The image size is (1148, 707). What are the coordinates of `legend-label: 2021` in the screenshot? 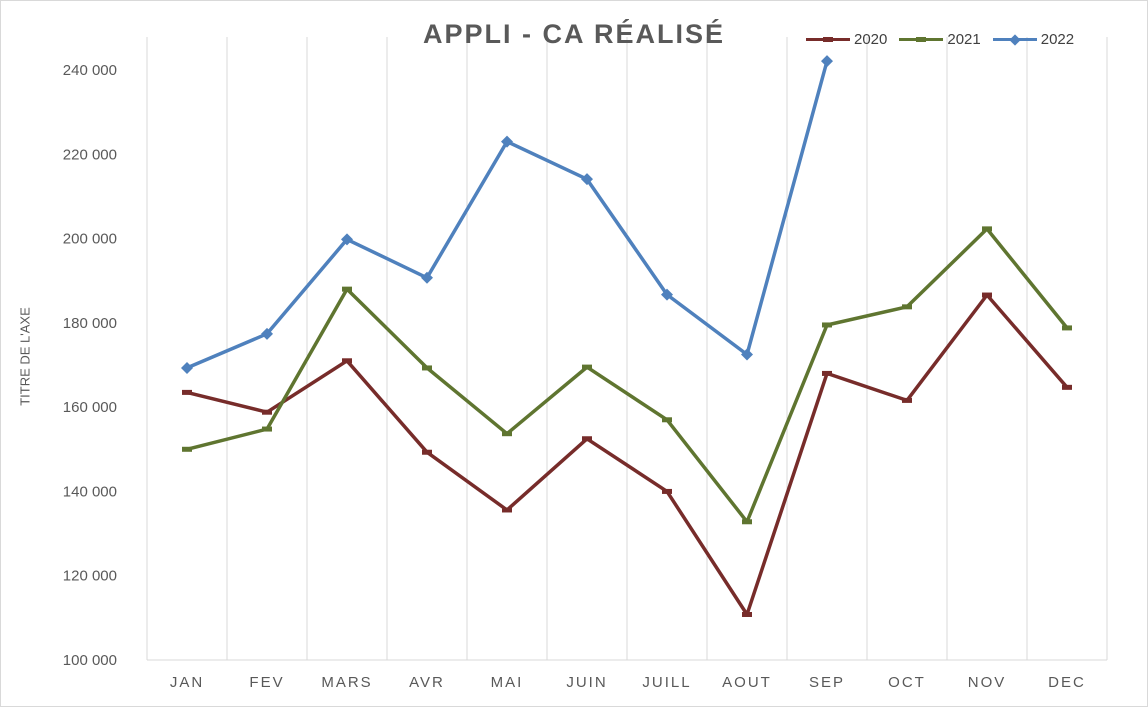 It's located at (964, 39).